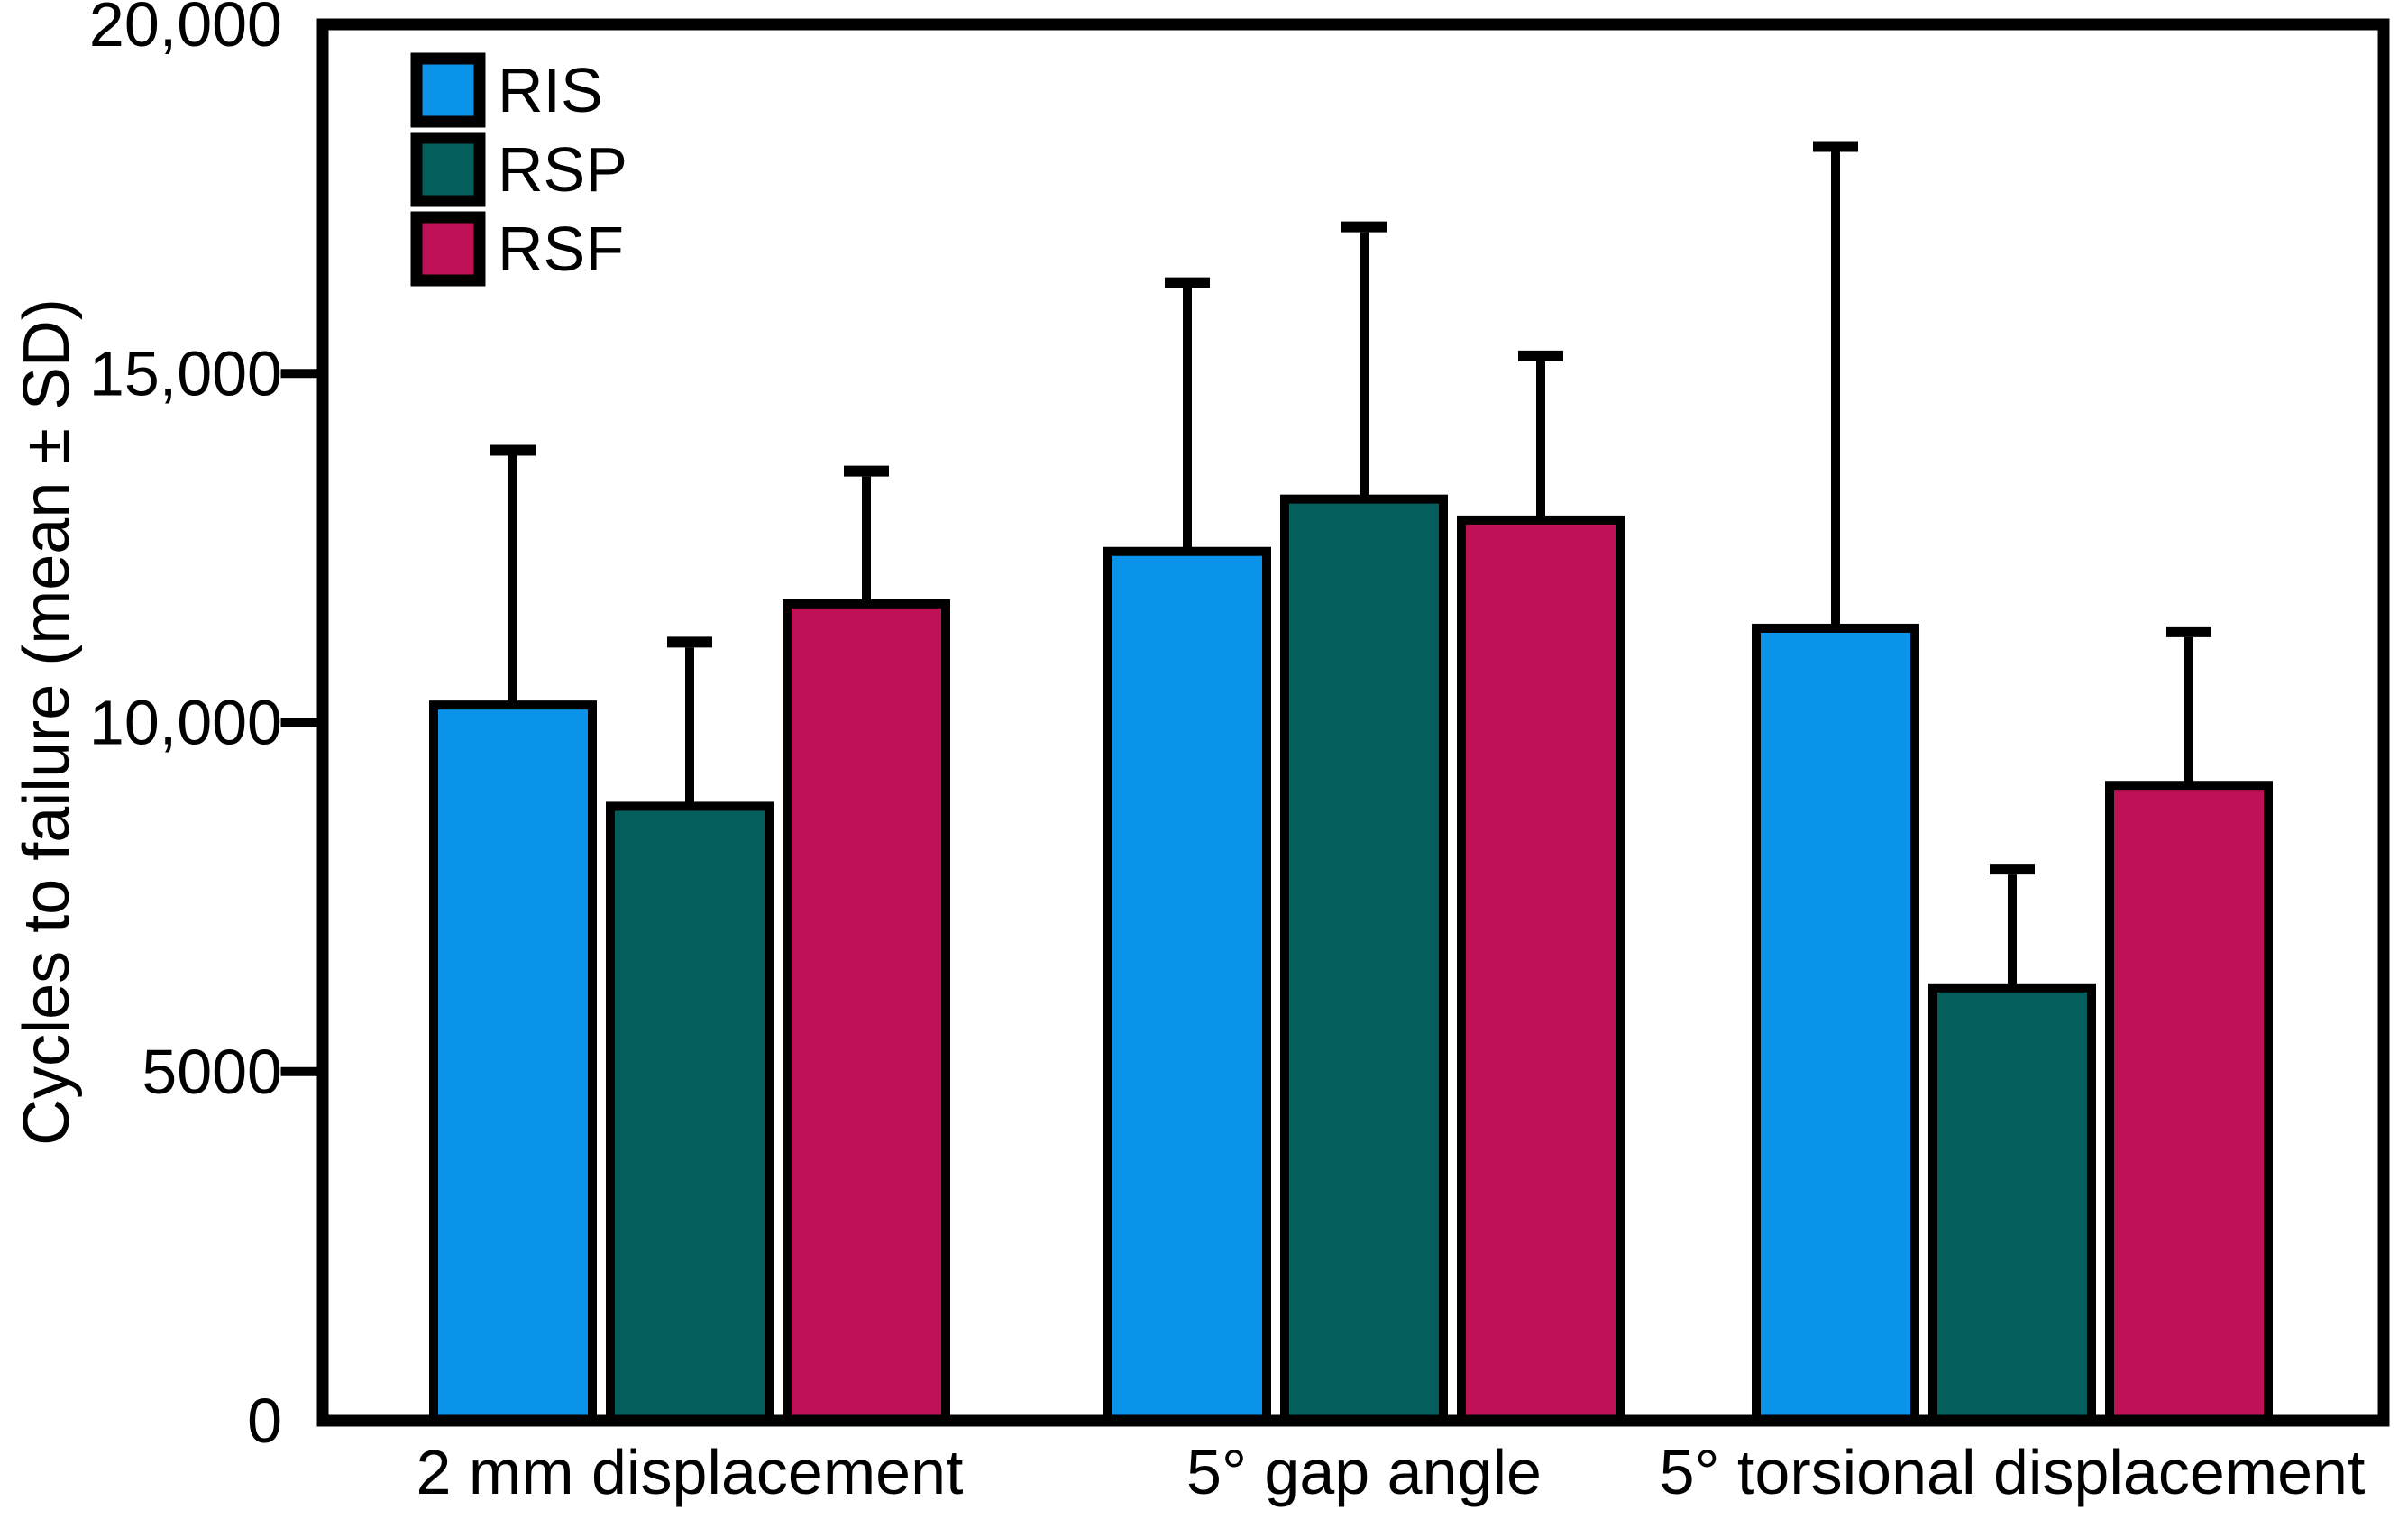 Image resolution: width=2408 pixels, height=1519 pixels. Describe the element at coordinates (2012, 1204) in the screenshot. I see `bar-RSP-5-torsional-displacement` at that location.